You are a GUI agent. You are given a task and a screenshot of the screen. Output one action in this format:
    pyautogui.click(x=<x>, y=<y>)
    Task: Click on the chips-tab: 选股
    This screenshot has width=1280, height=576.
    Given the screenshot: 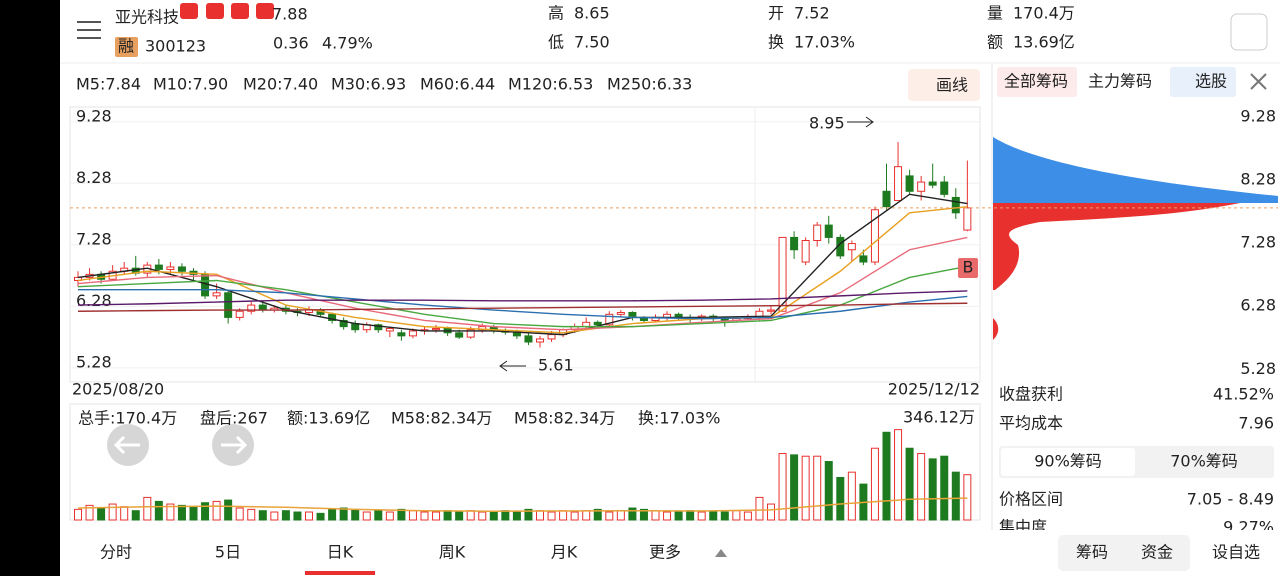 What is the action you would take?
    pyautogui.click(x=1211, y=81)
    